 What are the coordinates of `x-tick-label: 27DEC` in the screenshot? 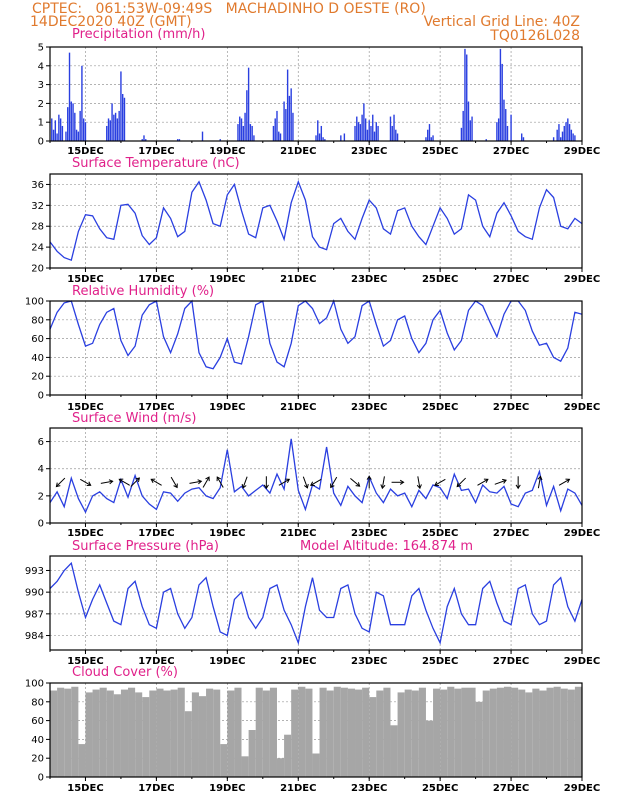 It's located at (511, 788).